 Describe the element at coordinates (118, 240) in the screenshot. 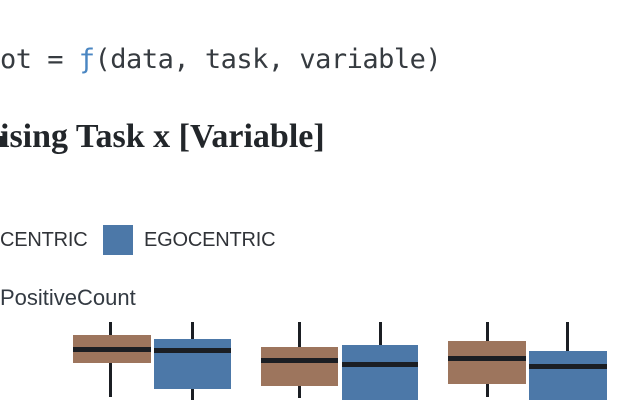

I see `legend-swatch-egocentric` at that location.